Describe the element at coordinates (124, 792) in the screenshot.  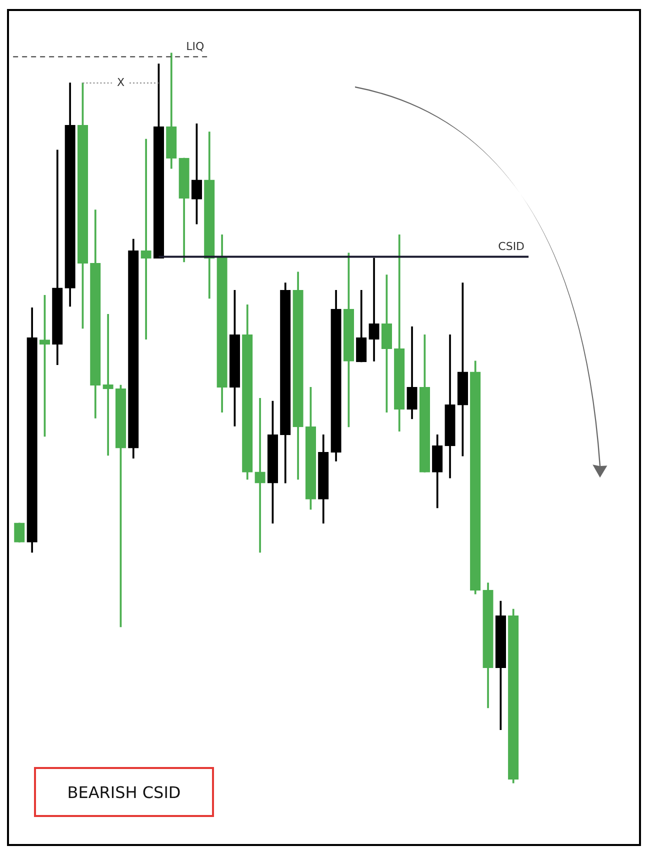
I see `annotation: BEARISH CSID` at that location.